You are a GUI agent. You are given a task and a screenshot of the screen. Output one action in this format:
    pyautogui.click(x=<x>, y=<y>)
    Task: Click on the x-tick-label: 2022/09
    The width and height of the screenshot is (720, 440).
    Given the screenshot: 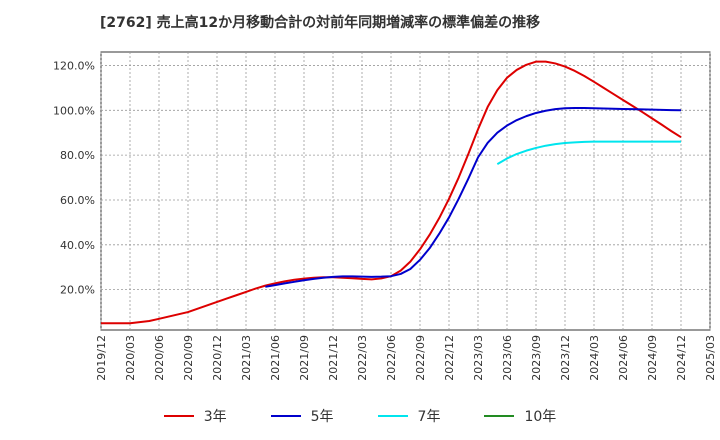 What is the action you would take?
    pyautogui.click(x=420, y=358)
    